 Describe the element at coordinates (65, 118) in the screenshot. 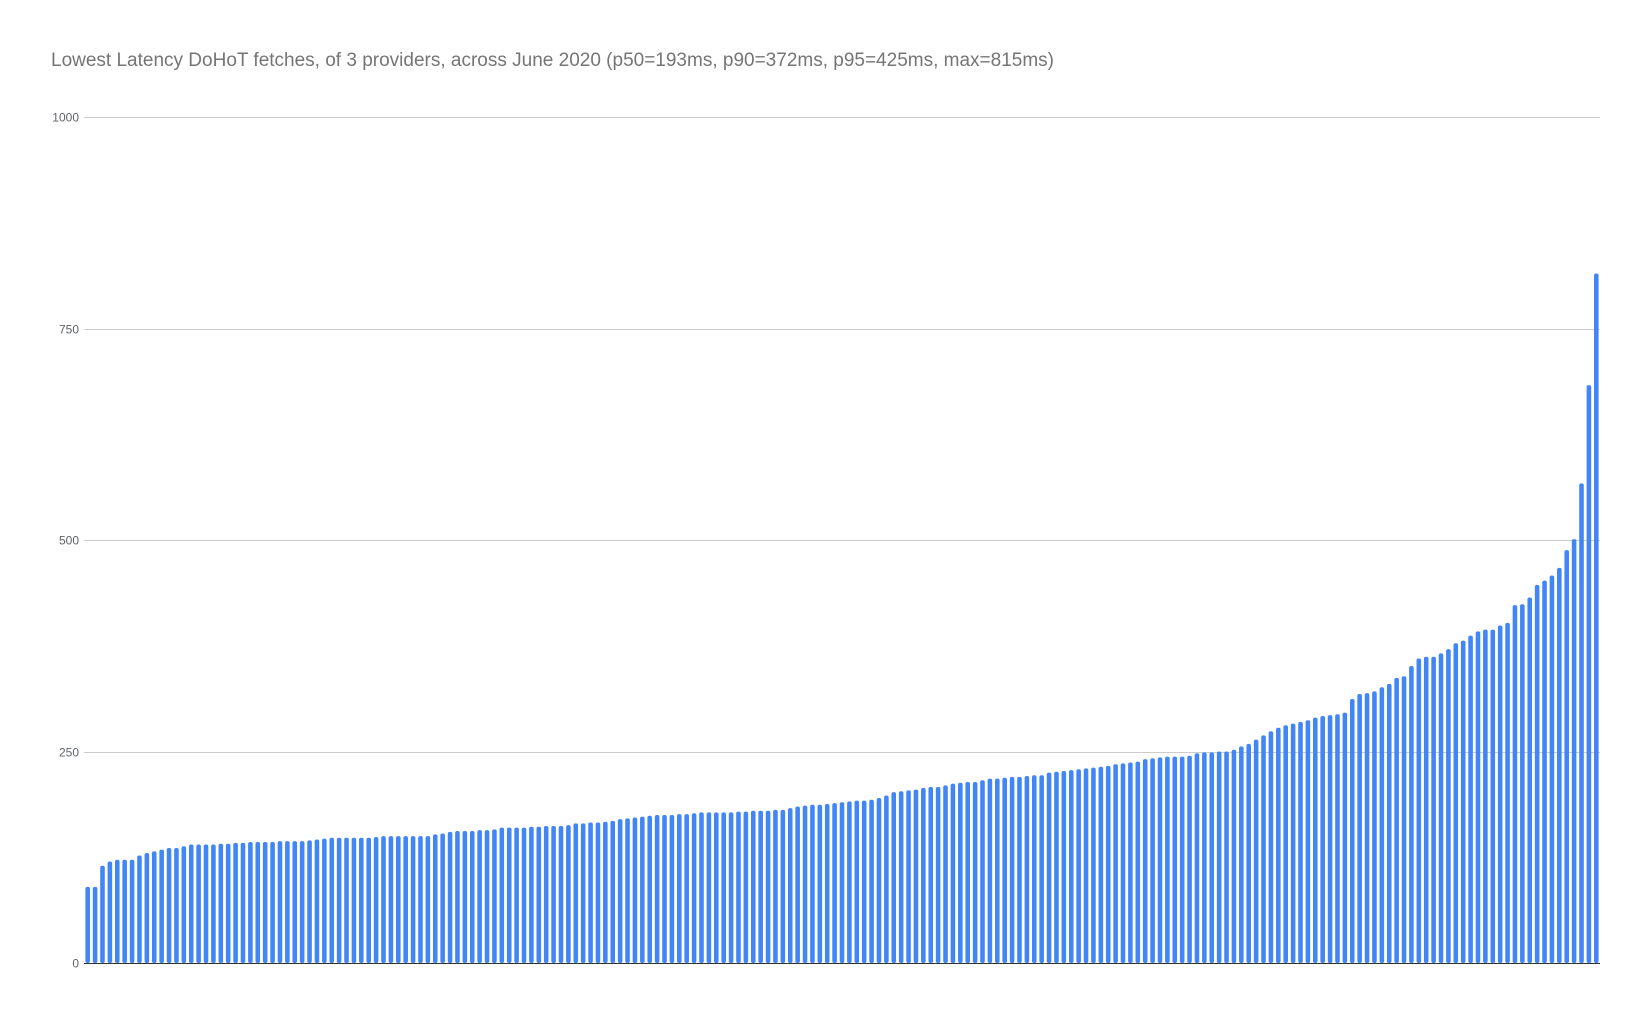

I see `y-tick-label: 1000` at that location.